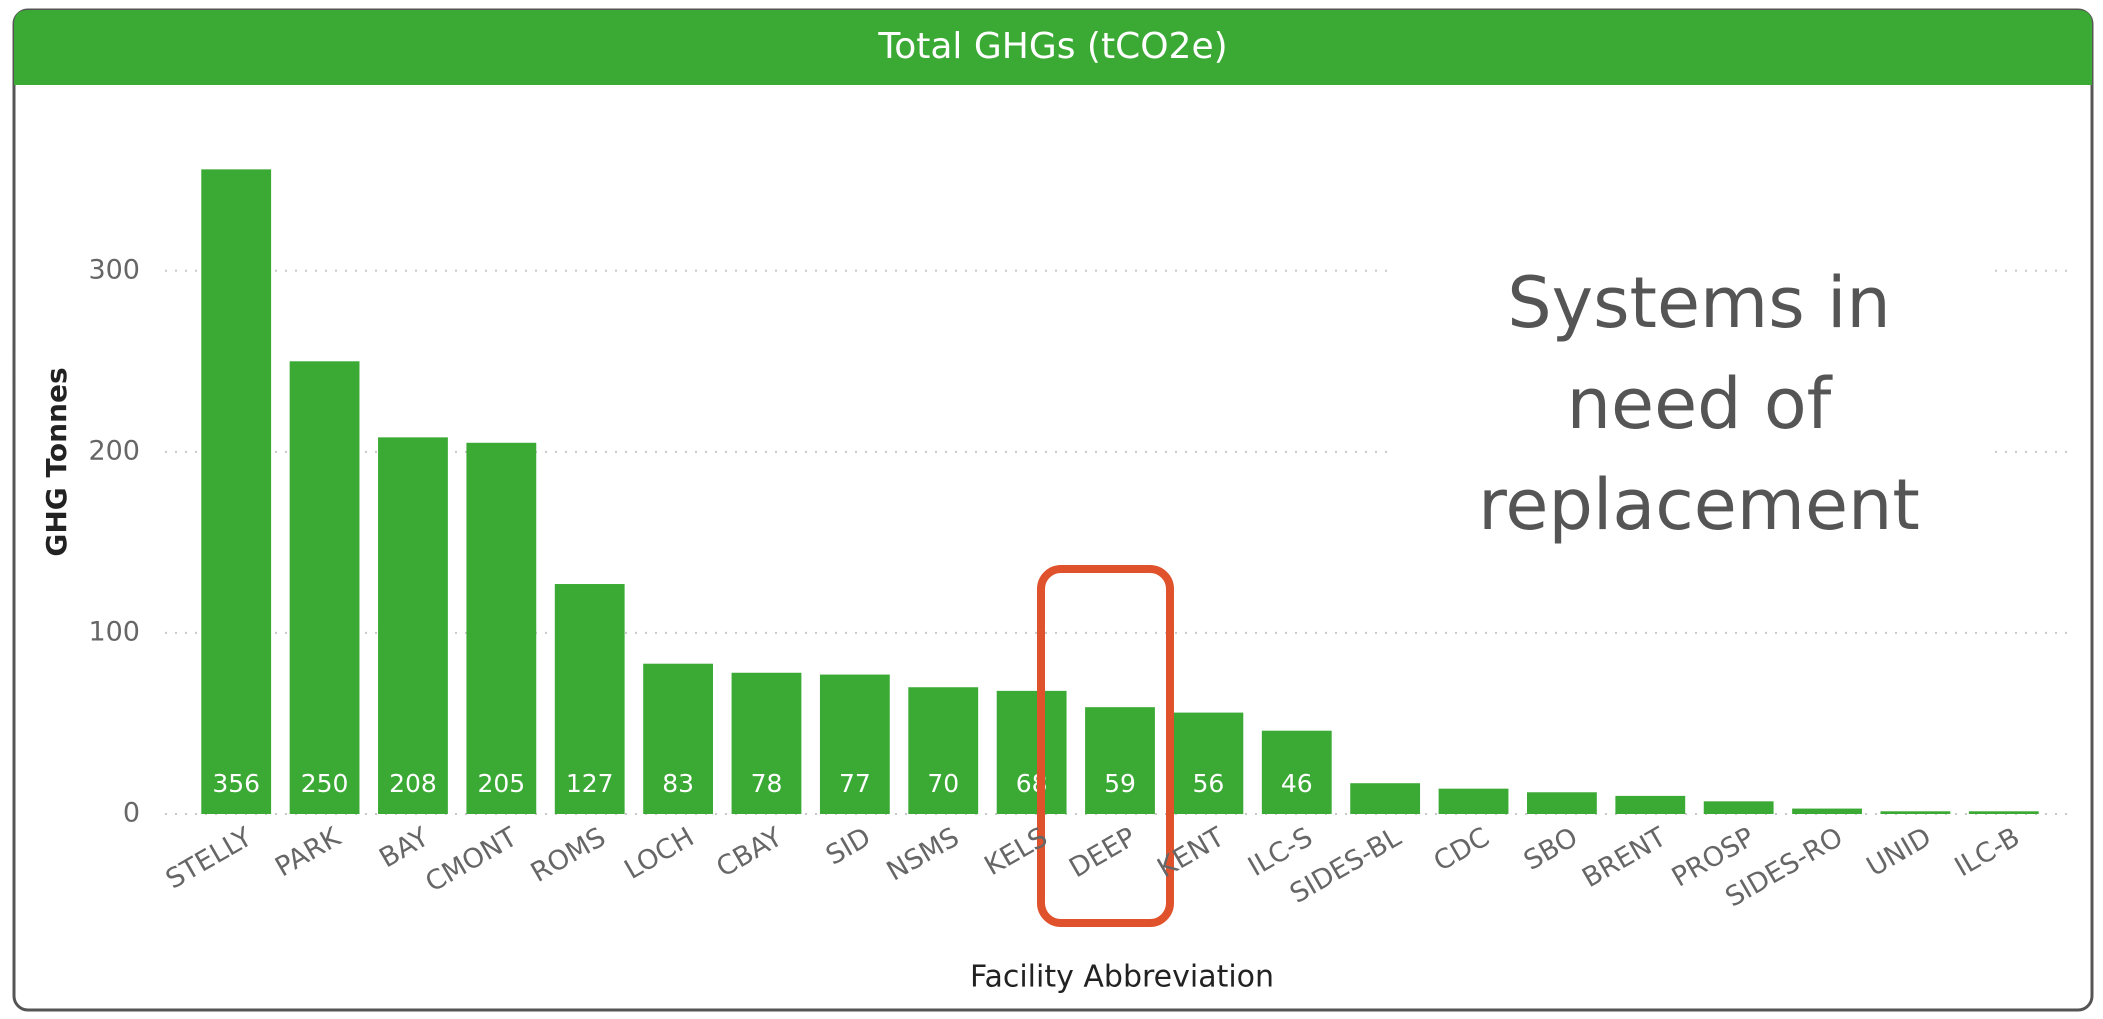 The image size is (2103, 1019). I want to click on data-label: 59, so click(1120, 783).